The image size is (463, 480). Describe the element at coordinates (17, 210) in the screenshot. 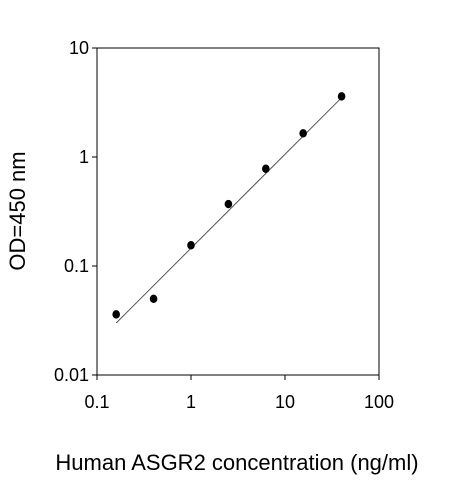

I see `y-axis-title: OD=450 nm` at that location.